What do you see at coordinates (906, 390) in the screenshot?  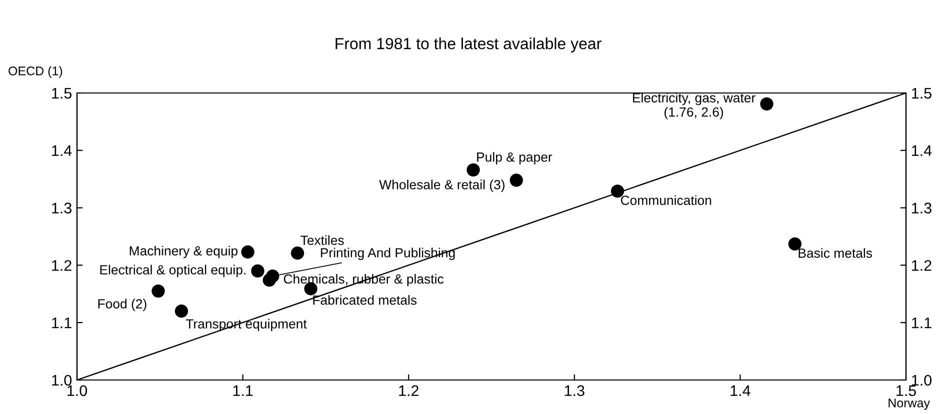 I see `x-tick-label: 1.5` at bounding box center [906, 390].